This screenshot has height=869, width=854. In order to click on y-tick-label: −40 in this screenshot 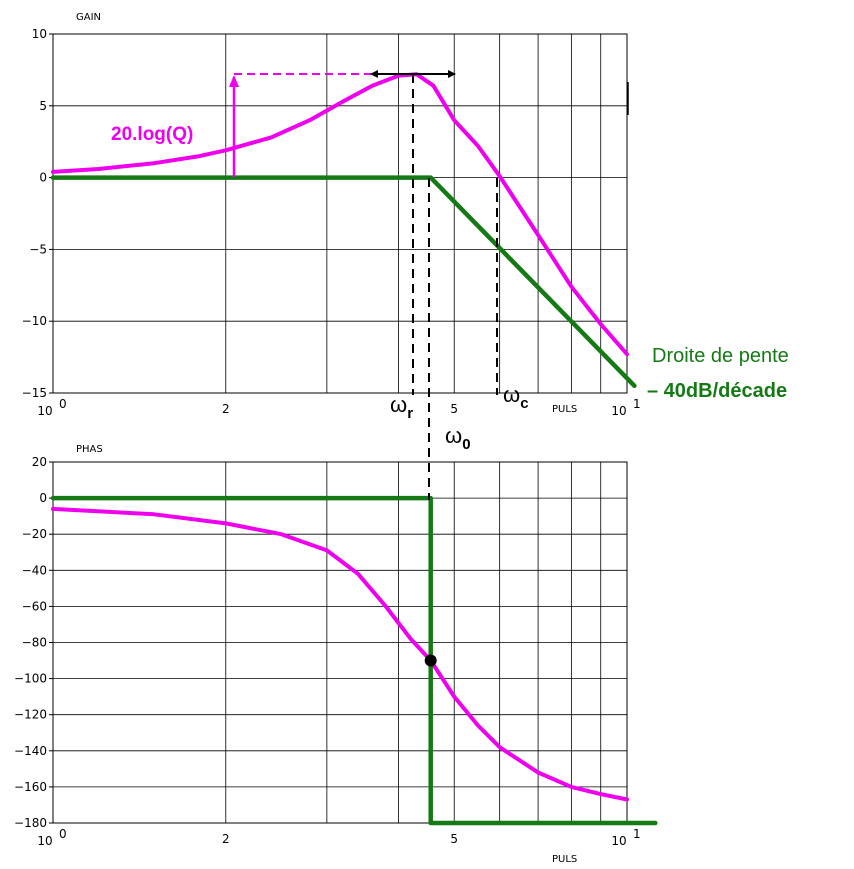, I will do `click(34, 570)`.